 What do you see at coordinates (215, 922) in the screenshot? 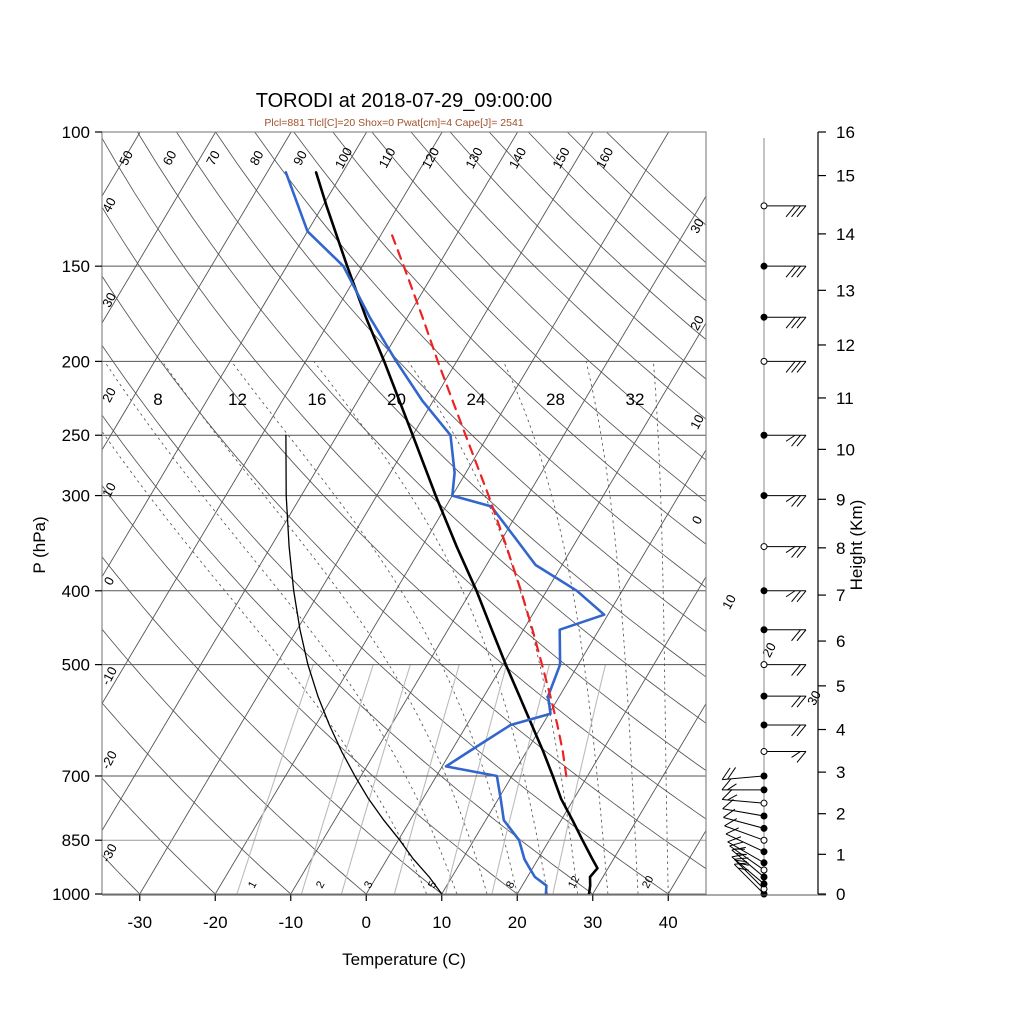
I see `temperature-tick--20: -20` at bounding box center [215, 922].